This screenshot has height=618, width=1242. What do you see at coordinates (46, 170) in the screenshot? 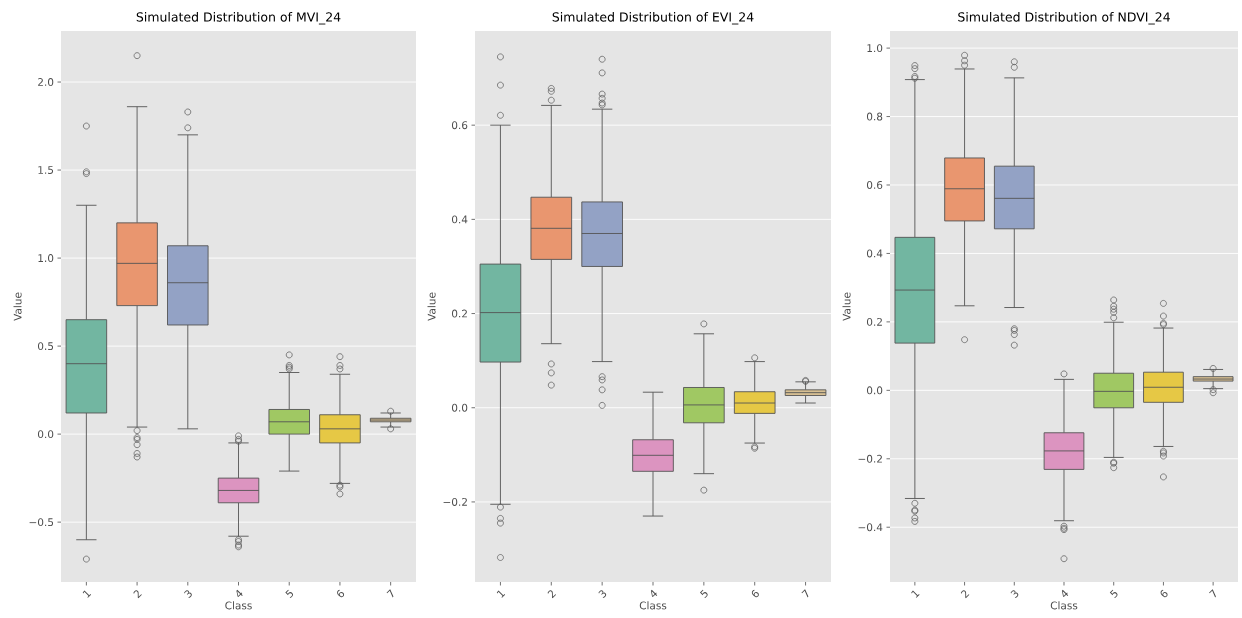
I see `y-tick-label: 1.5` at bounding box center [46, 170].